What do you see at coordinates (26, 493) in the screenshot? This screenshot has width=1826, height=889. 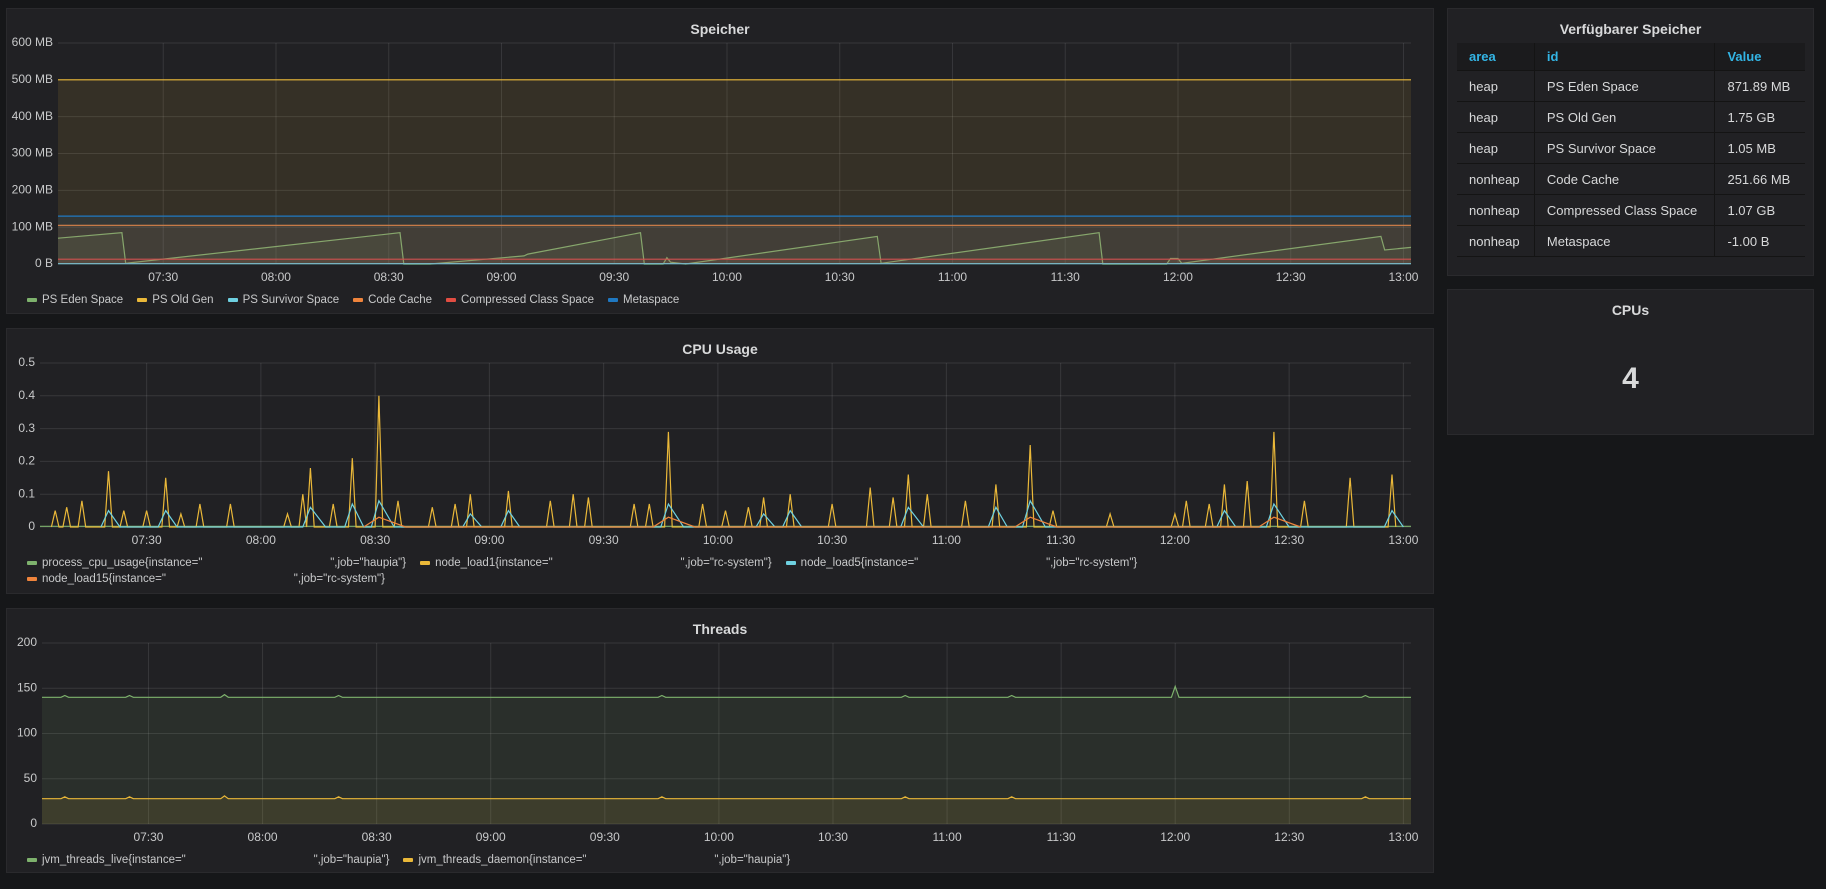 I see `y-tick-label: 0.1` at bounding box center [26, 493].